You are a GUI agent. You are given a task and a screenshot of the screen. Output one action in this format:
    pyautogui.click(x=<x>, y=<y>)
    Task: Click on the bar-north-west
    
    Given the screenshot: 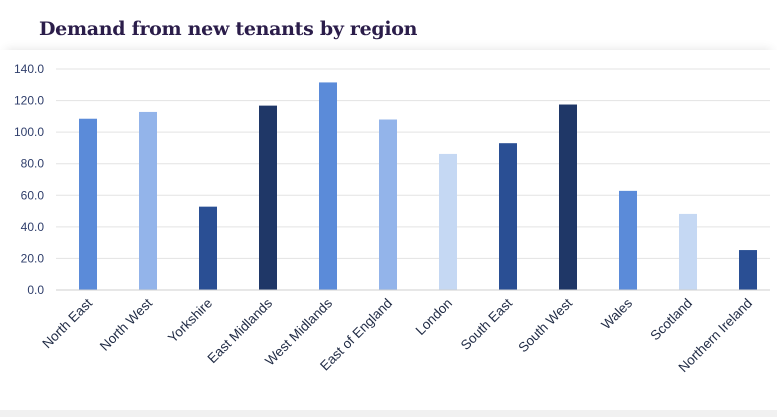 What is the action you would take?
    pyautogui.click(x=148, y=201)
    